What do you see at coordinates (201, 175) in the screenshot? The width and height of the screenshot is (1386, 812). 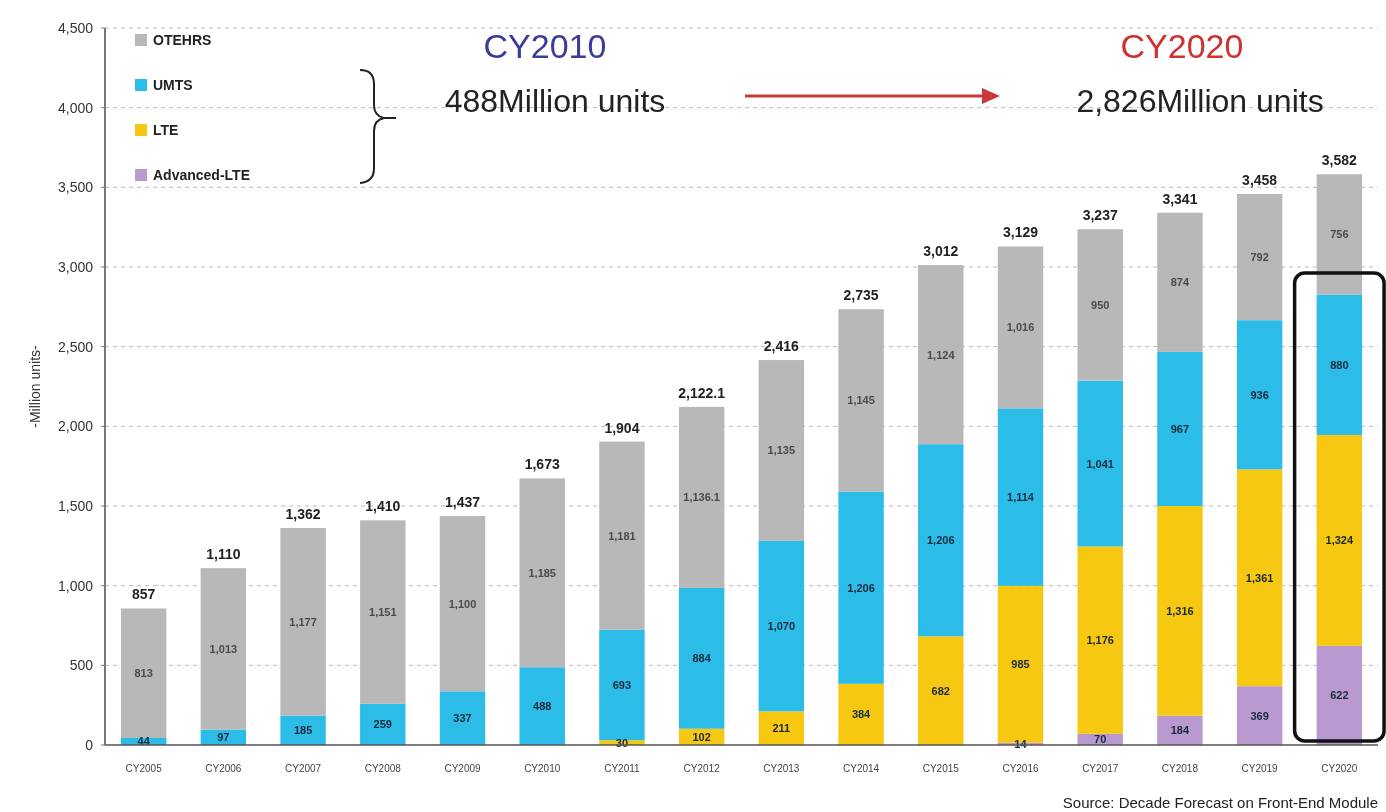 I see `legend-label: Advanced-LTE` at bounding box center [201, 175].